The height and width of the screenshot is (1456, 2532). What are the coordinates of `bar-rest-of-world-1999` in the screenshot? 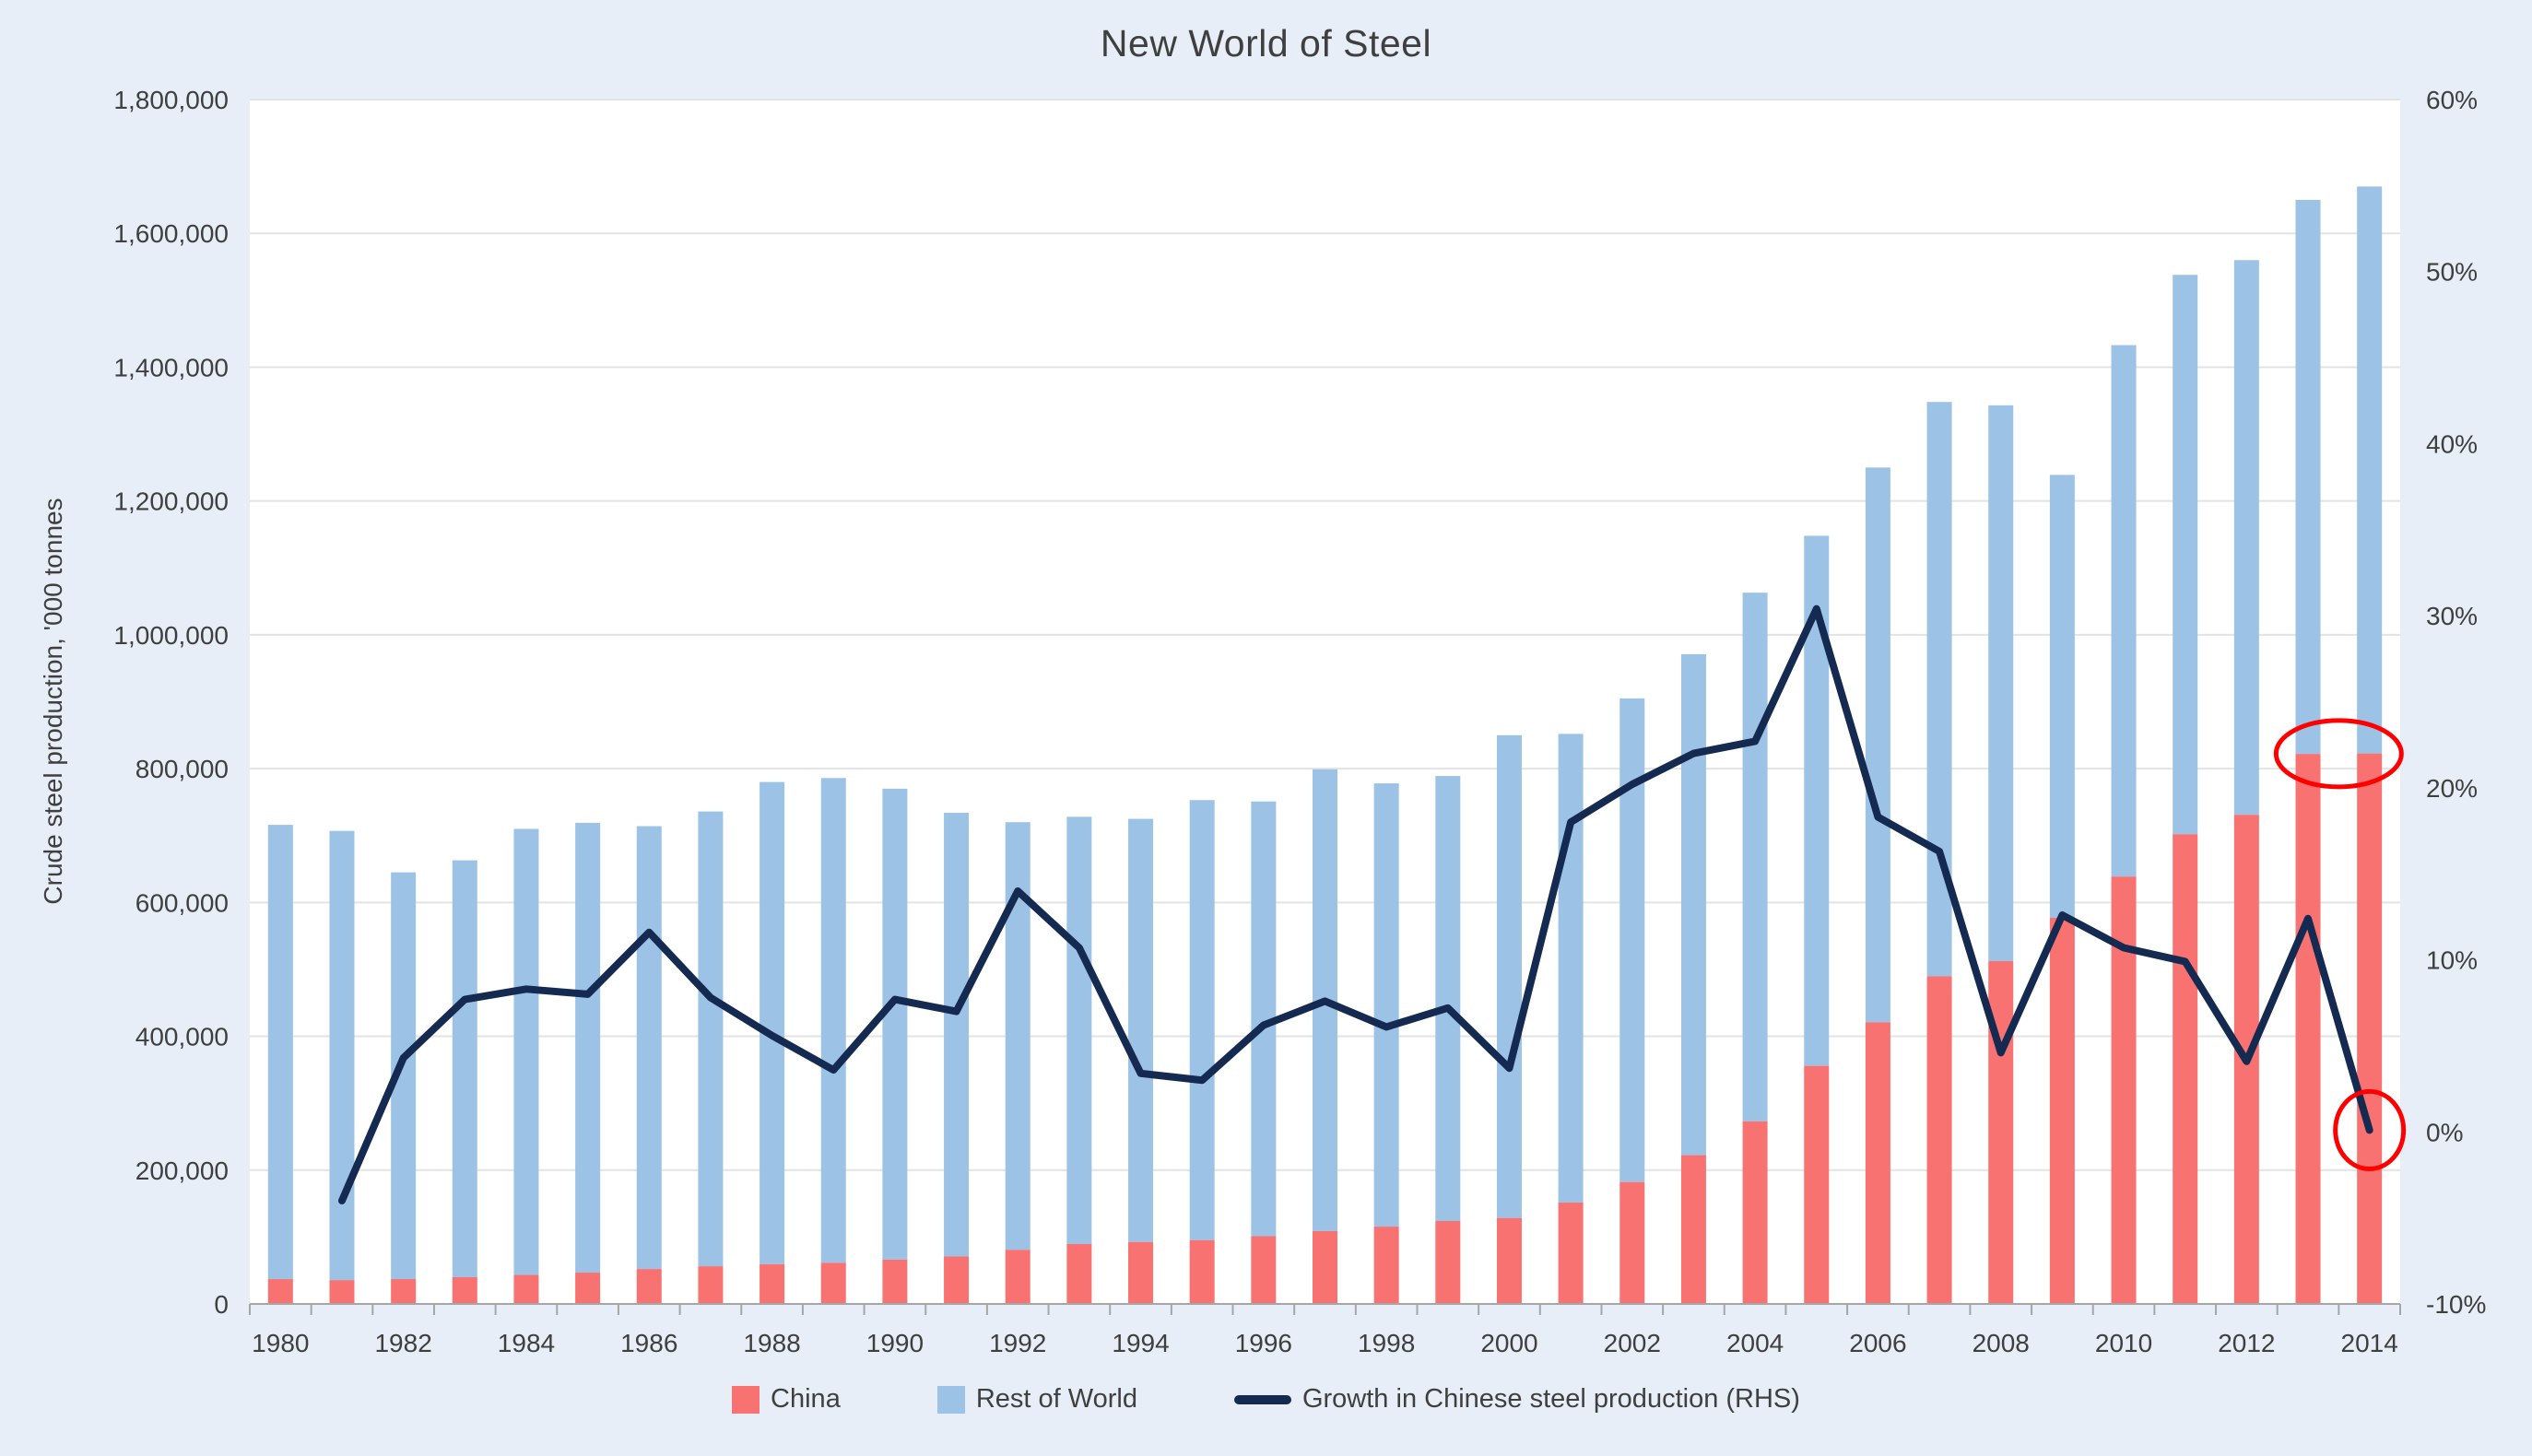 It's located at (1448, 998).